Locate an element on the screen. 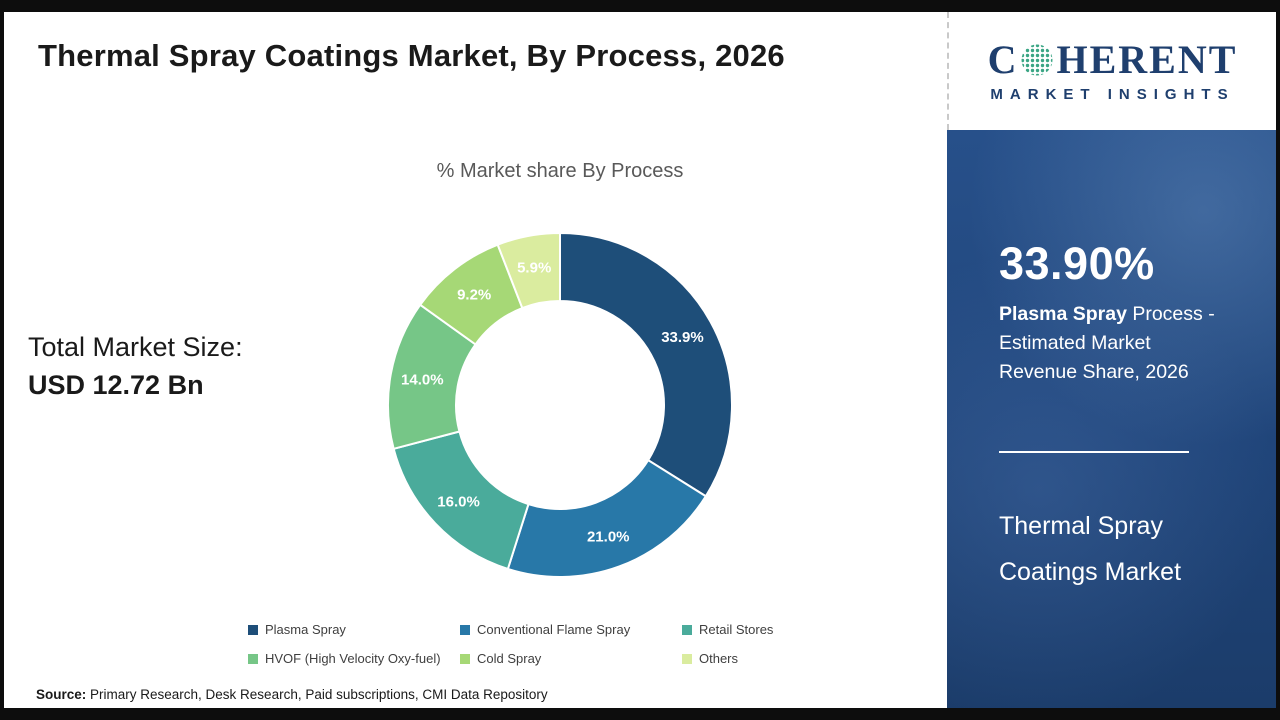 Image resolution: width=1280 pixels, height=720 pixels. chart-title: % Market share By Process is located at coordinates (560, 171).